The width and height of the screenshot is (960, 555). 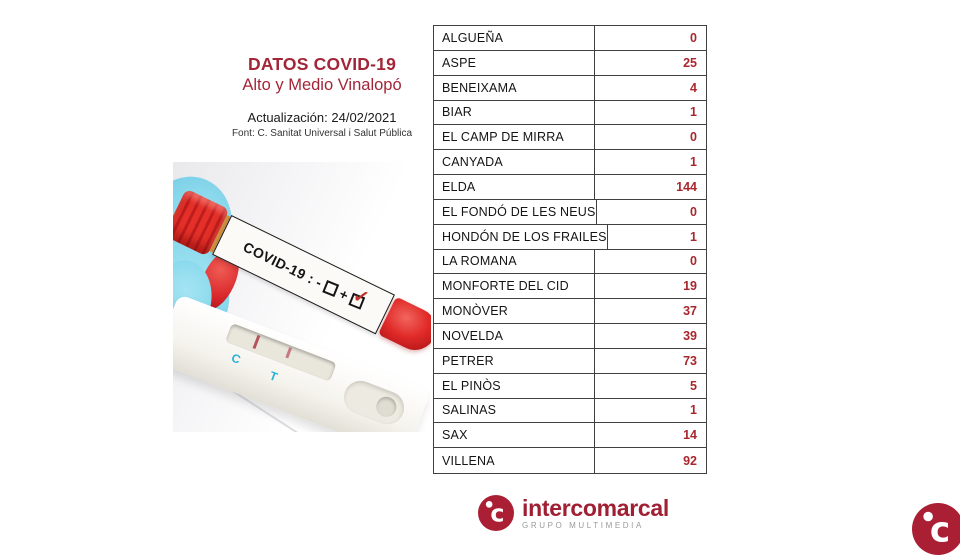 I want to click on table-row: ELDA 144, so click(x=570, y=187).